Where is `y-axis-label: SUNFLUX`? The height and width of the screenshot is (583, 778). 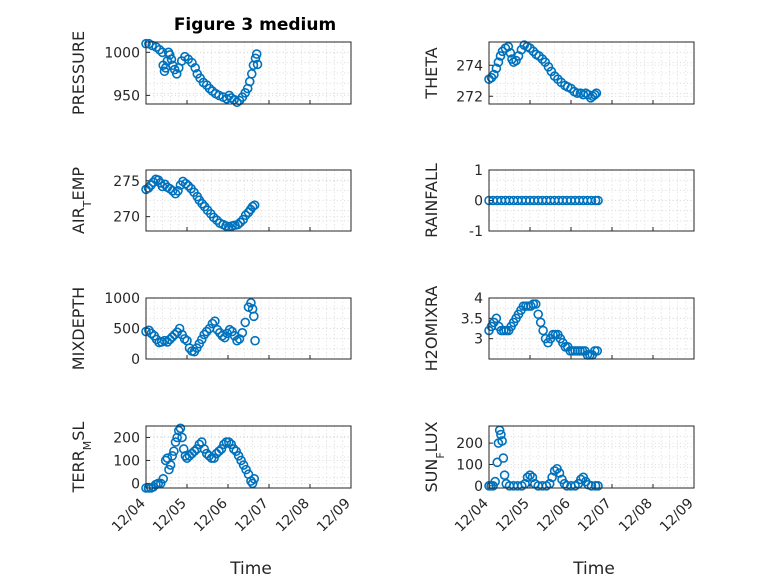 y-axis-label: SUNFLUX is located at coordinates (434, 456).